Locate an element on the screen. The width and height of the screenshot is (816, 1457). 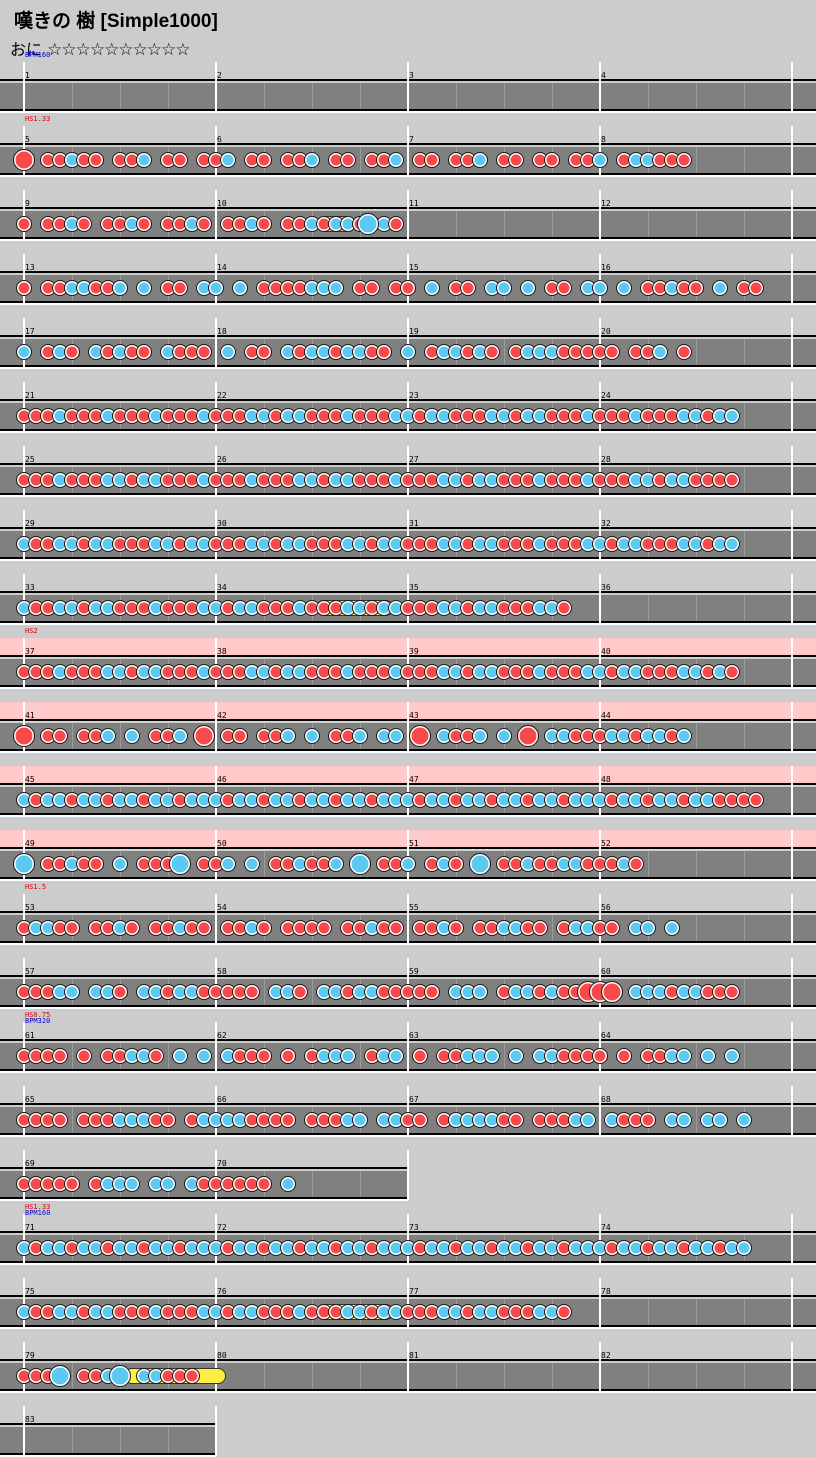
bpm-marker: BPM160 is located at coordinates (38, 1213).